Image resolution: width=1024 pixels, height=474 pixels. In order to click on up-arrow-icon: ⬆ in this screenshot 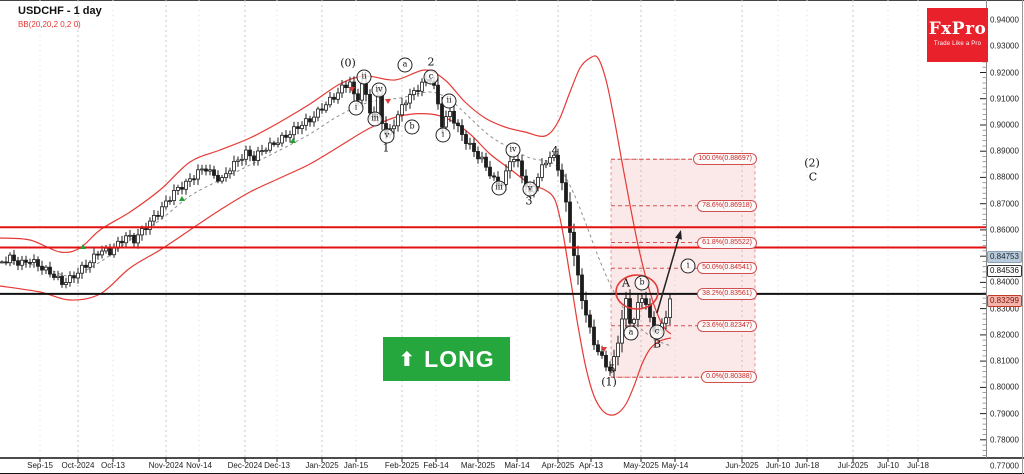, I will do `click(407, 359)`.